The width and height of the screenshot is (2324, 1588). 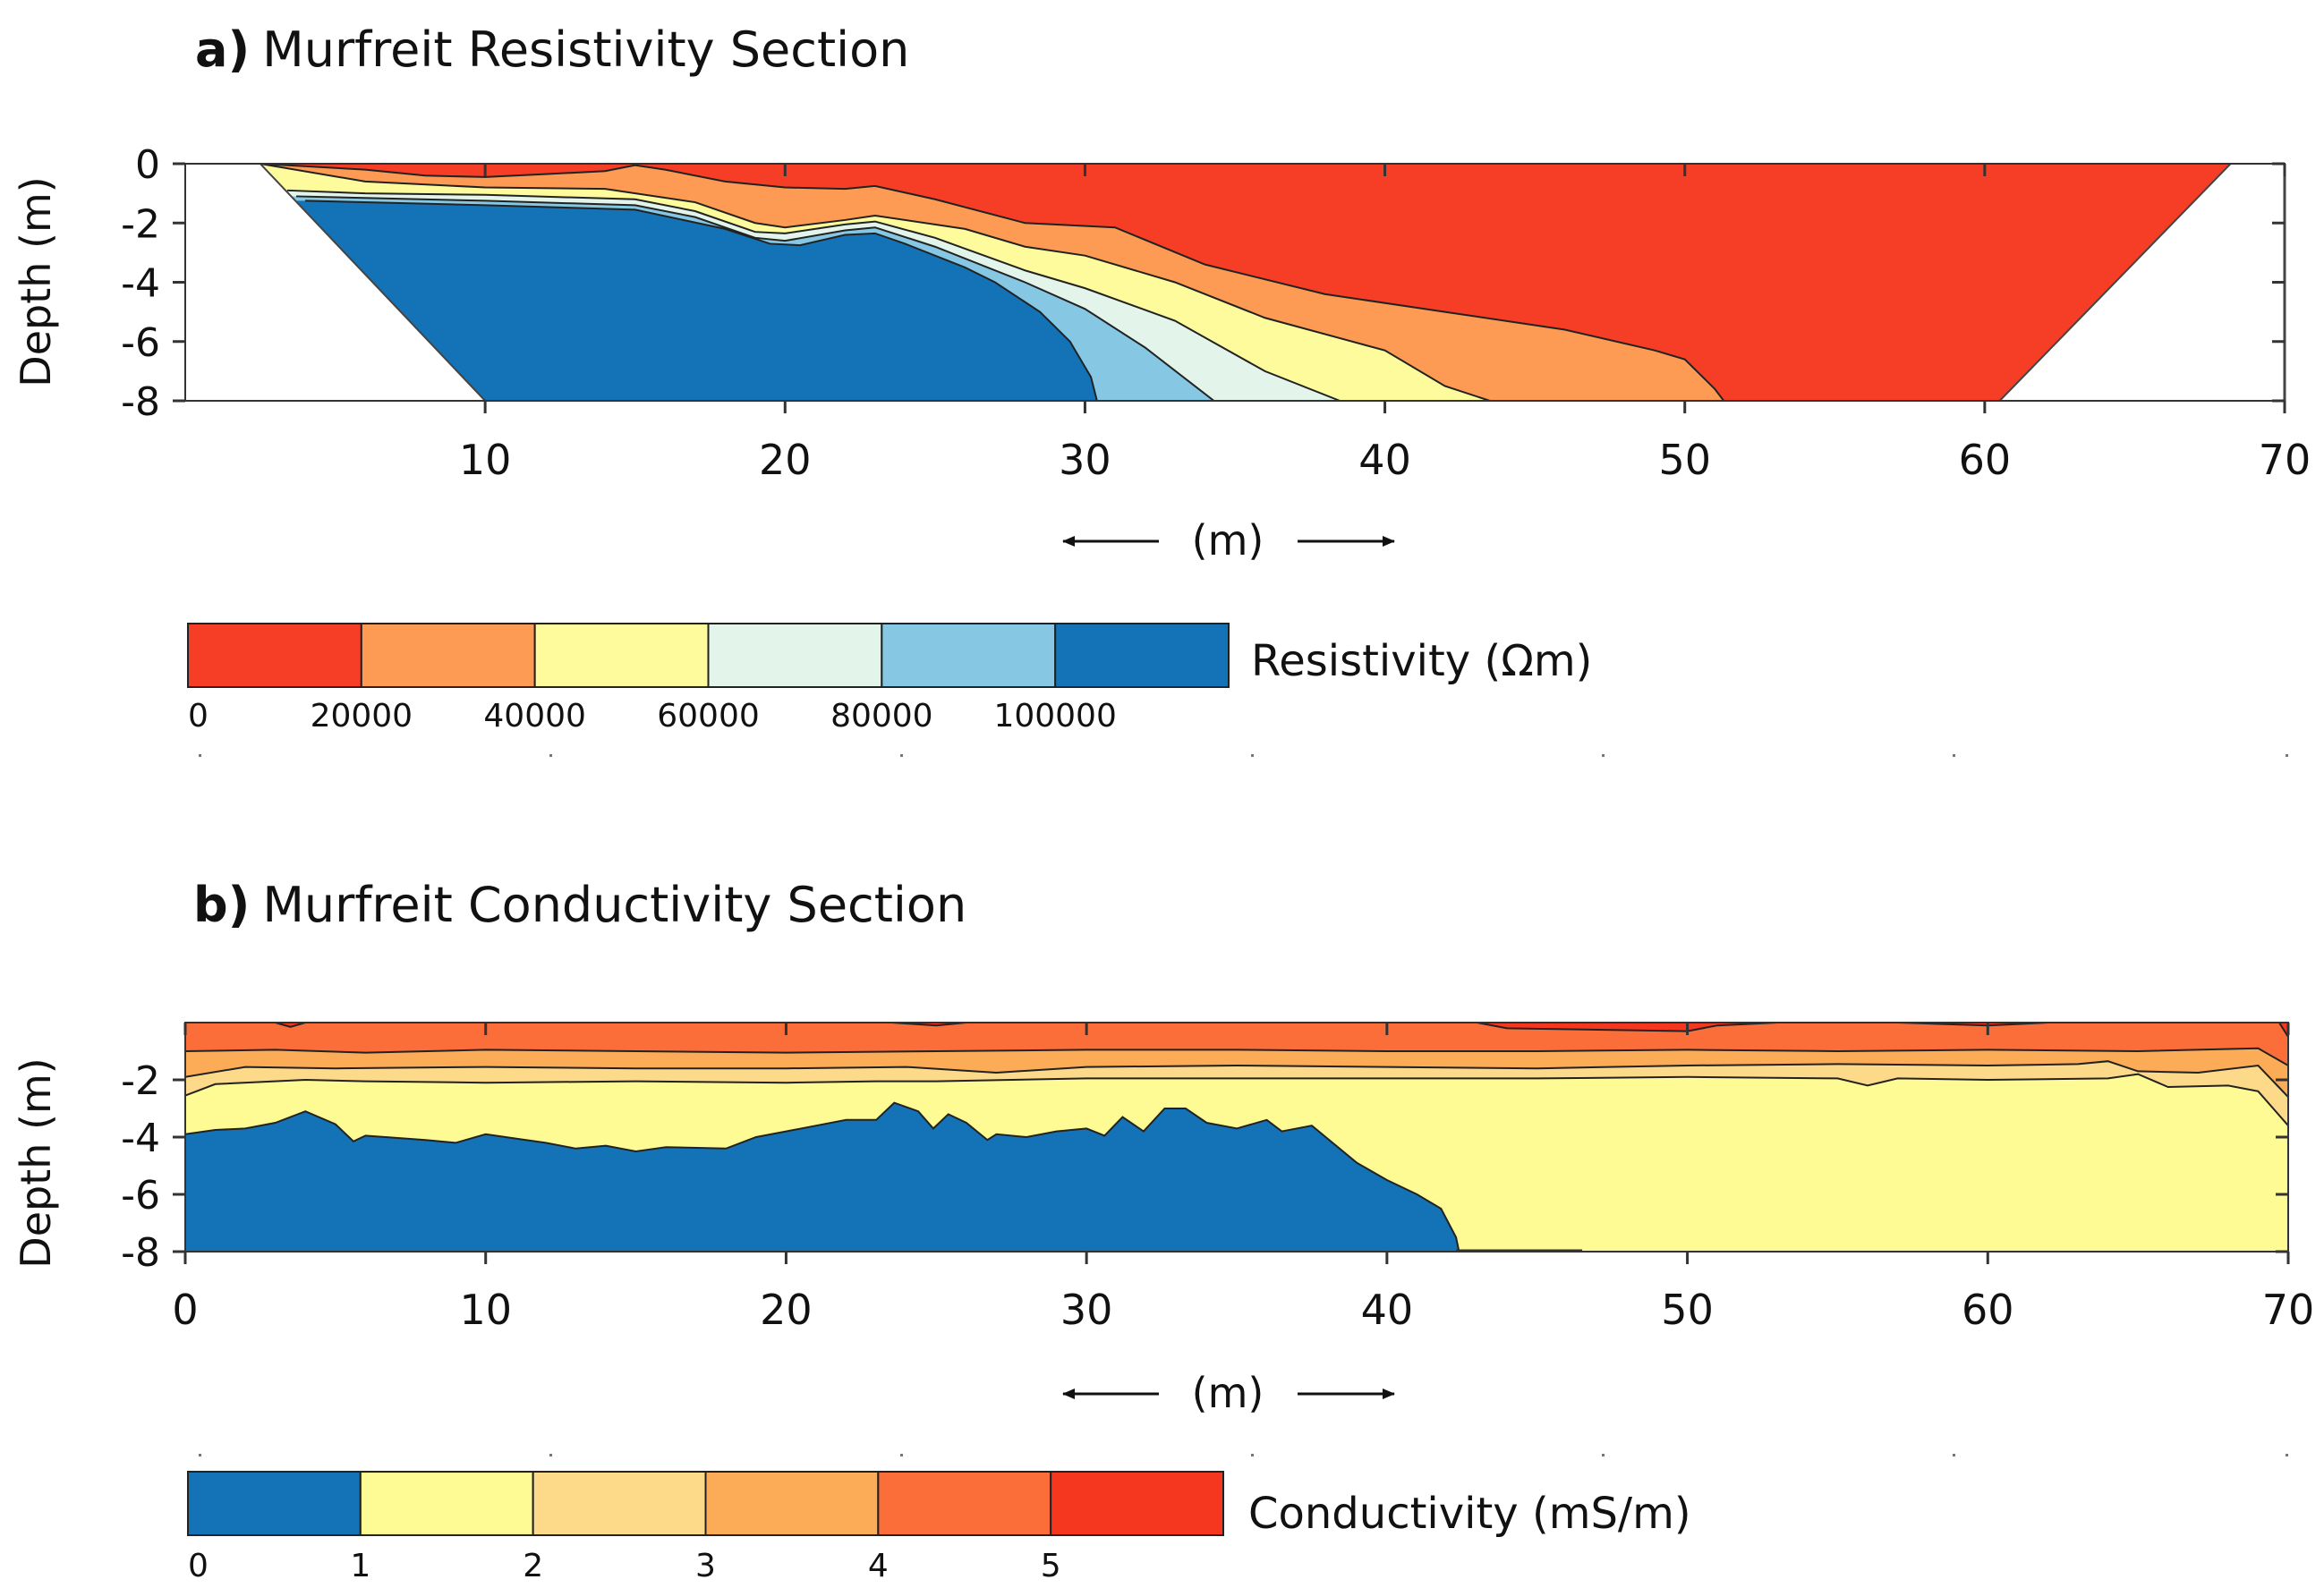 I want to click on panel-a-layers, so click(x=992, y=282).